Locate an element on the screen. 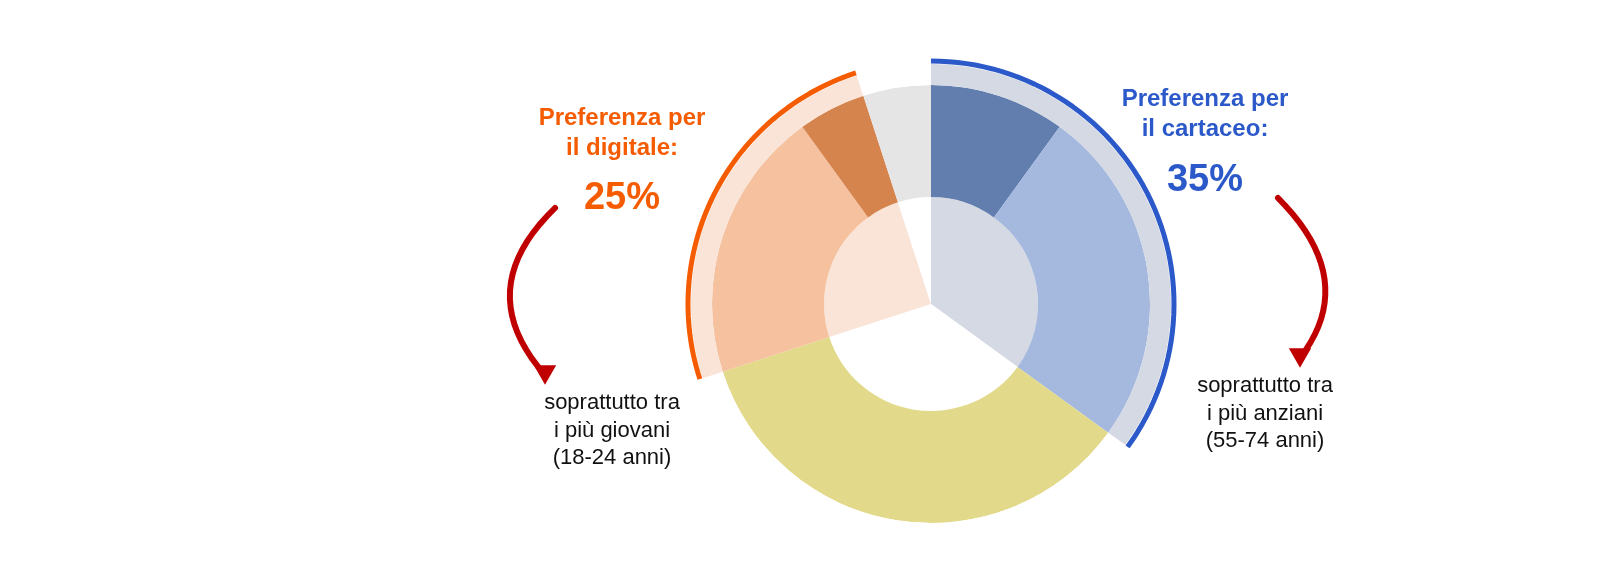 This screenshot has width=1600, height=570. text: 35% is located at coordinates (1205, 178).